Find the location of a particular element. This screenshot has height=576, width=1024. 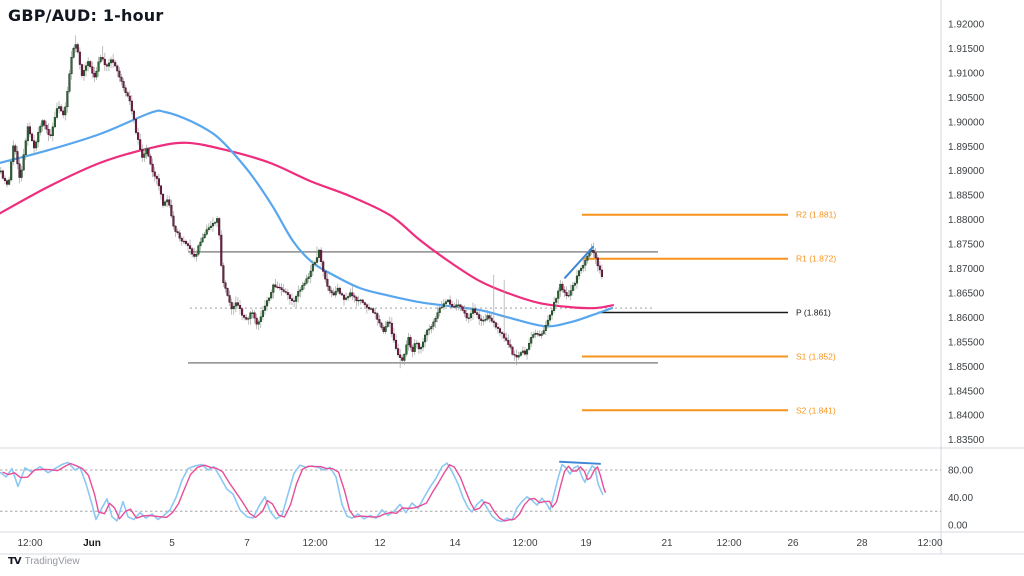

stochastic-d-line is located at coordinates (304, 492).